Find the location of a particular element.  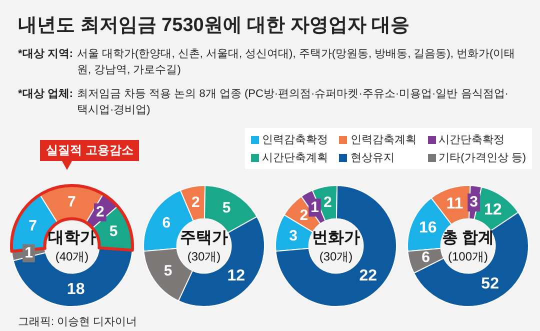

legend-label: 인력감축확정 is located at coordinates (295, 140).